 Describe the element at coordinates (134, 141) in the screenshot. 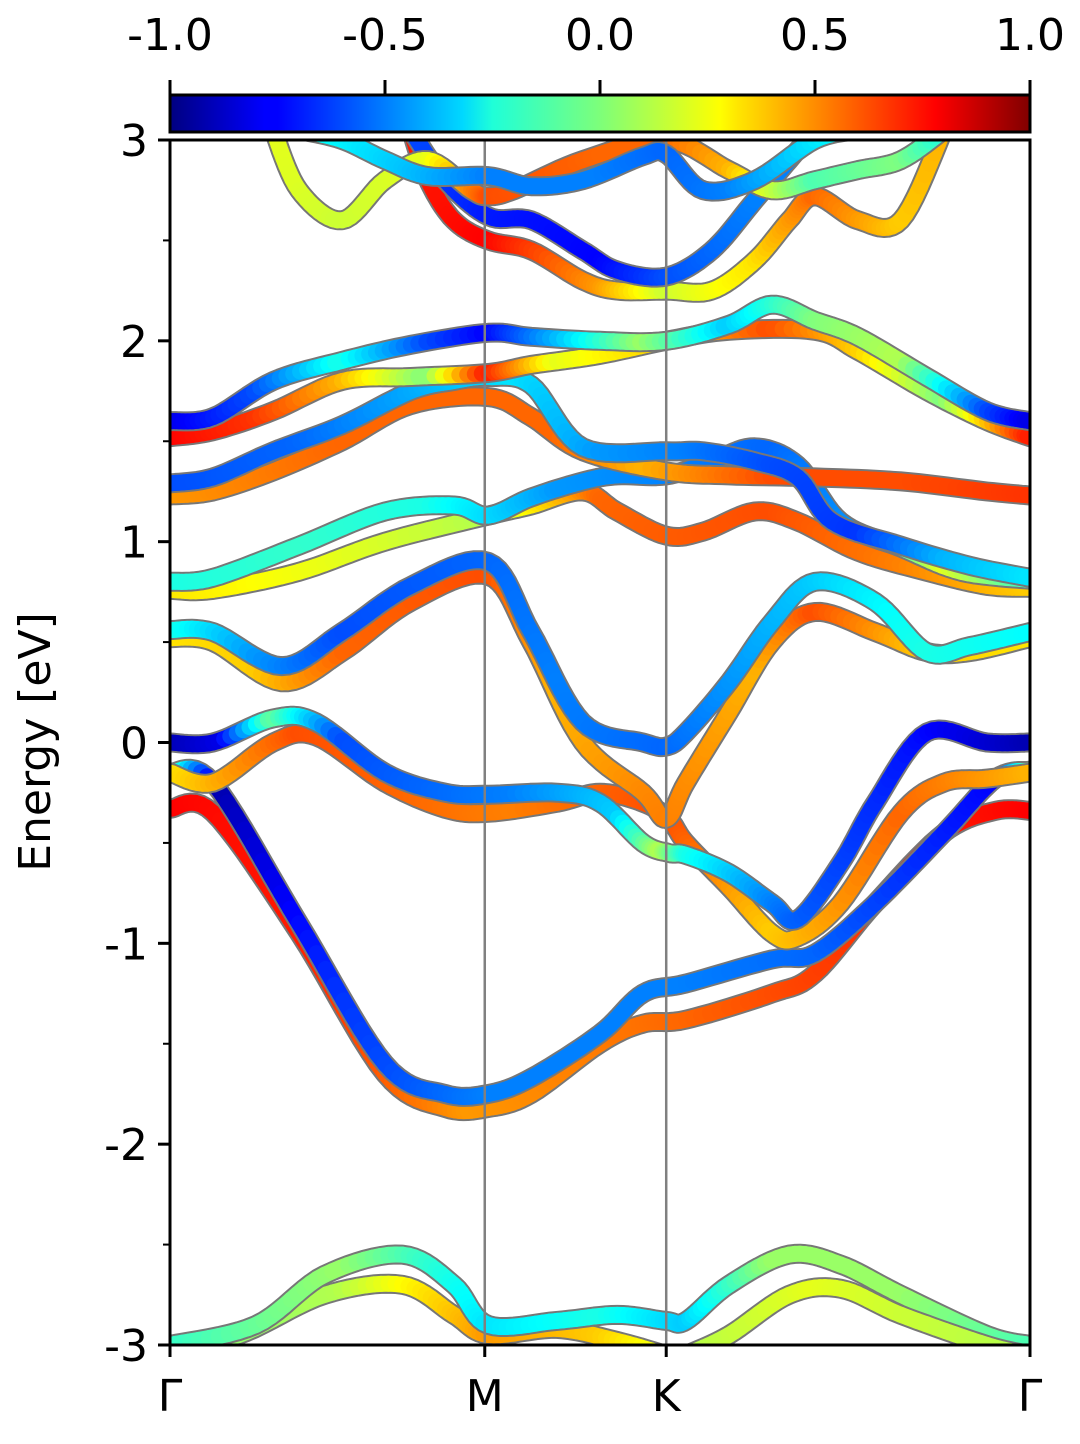

I see `y-tick-label: 3` at that location.